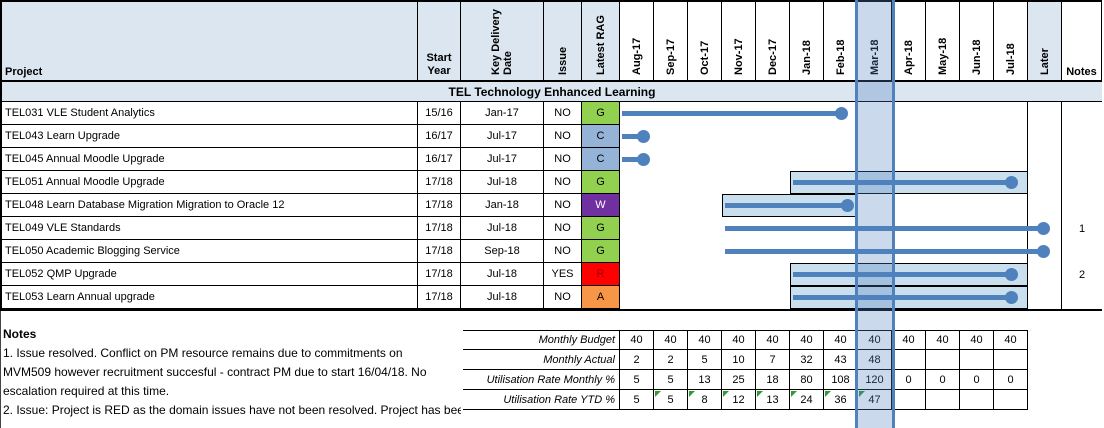 This screenshot has height=428, width=1104. I want to click on utilisation-value-cell: 13, so click(773, 400).